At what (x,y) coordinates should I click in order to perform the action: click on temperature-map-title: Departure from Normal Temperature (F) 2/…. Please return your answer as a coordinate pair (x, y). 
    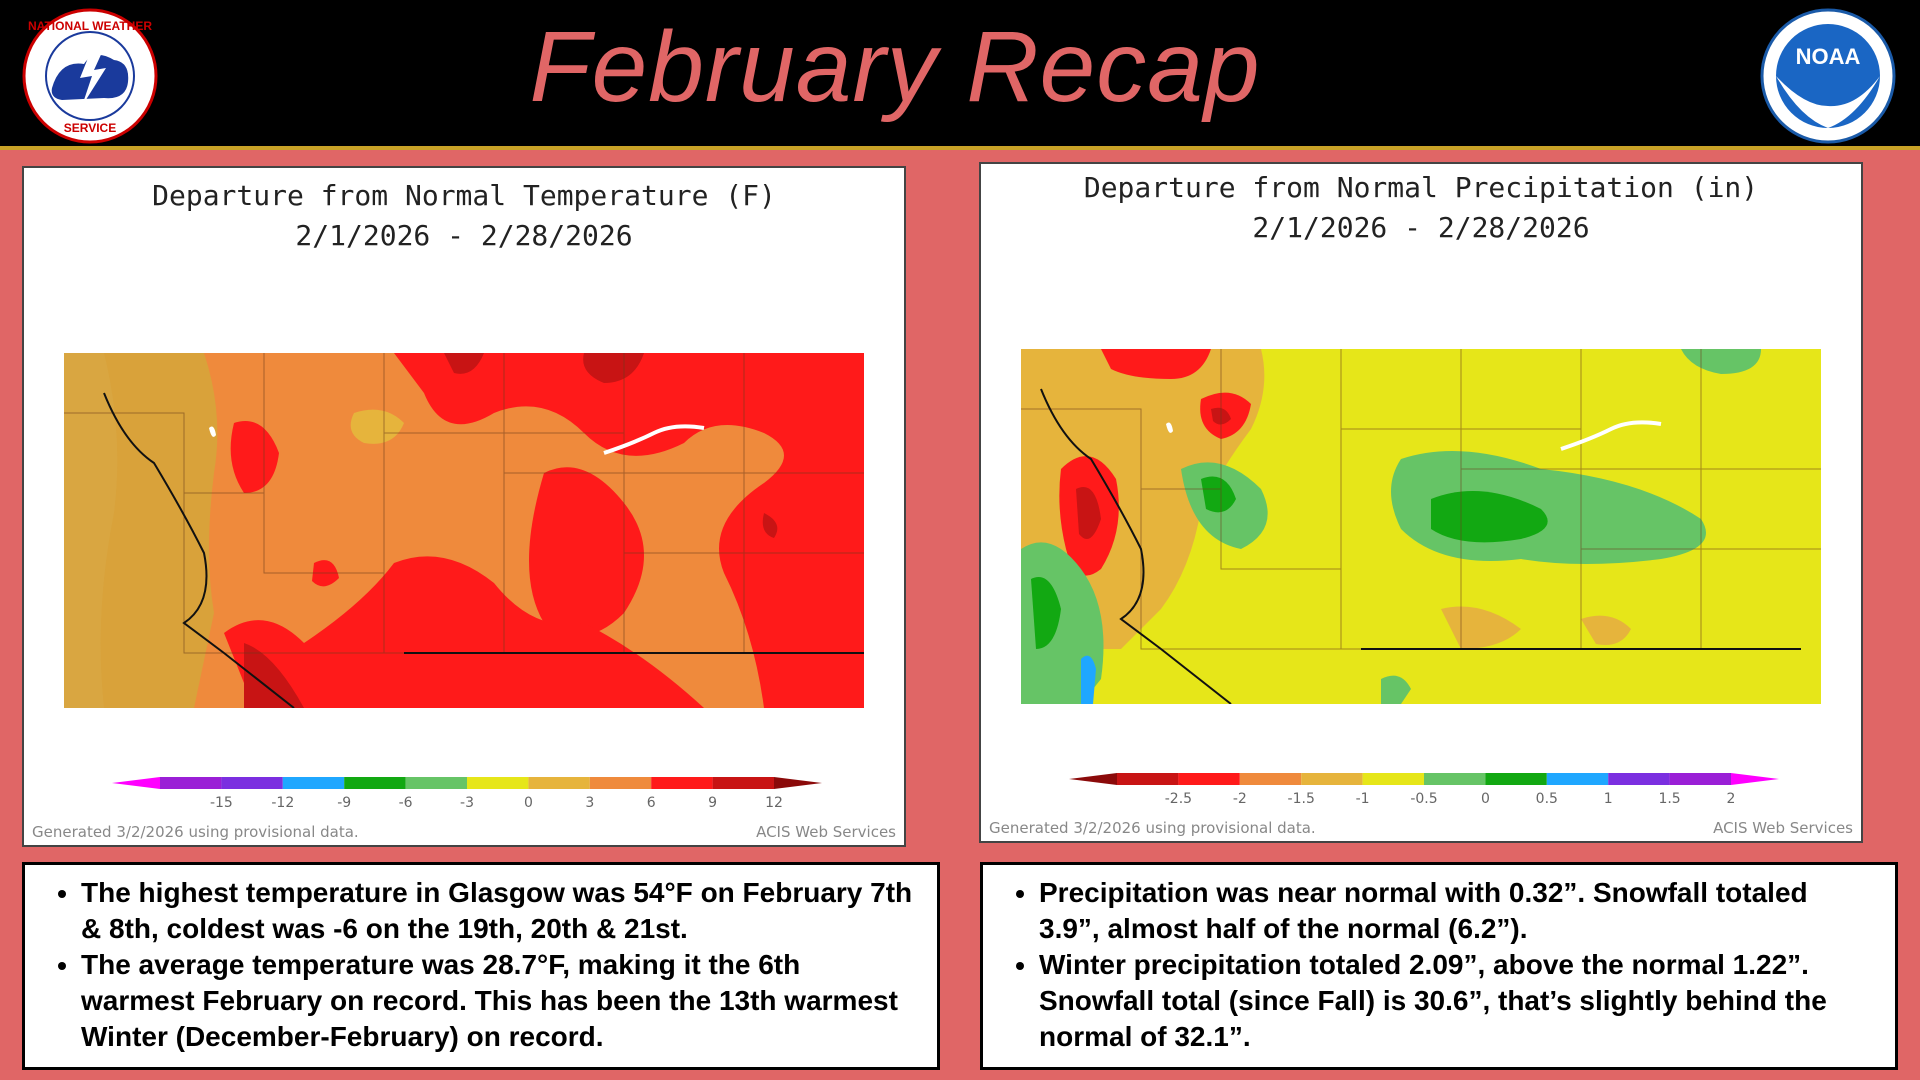
    Looking at the image, I should click on (464, 216).